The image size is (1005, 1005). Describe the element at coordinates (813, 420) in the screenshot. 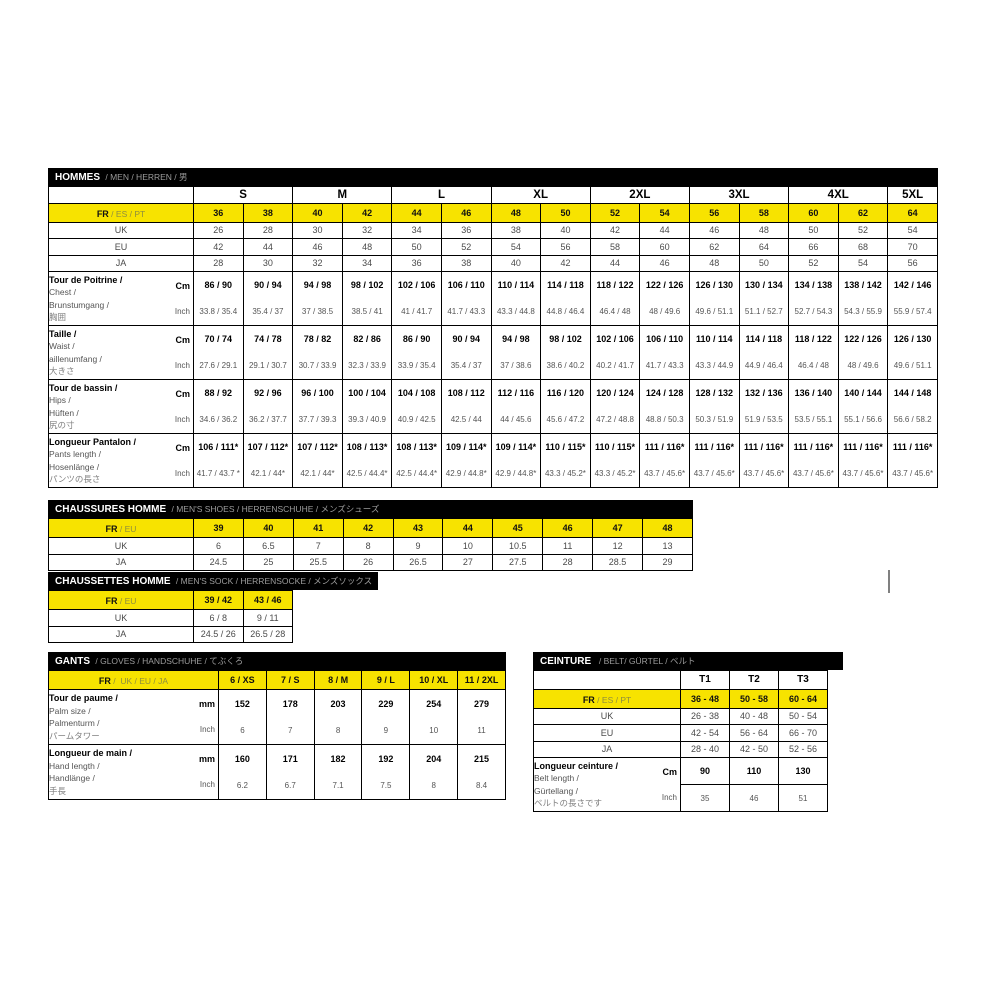

I see `inch-value: 53.5 / 55.1` at that location.